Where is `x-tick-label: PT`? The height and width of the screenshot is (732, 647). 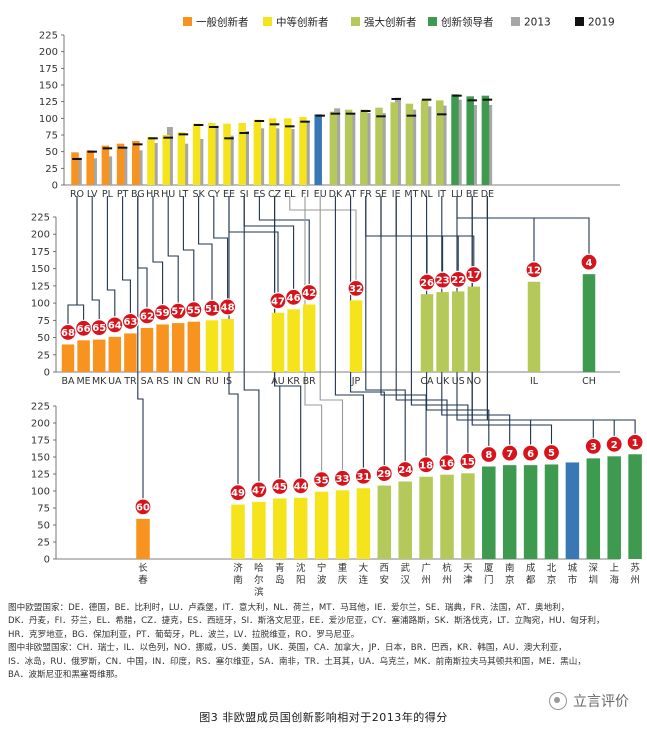
x-tick-label: PT is located at coordinates (123, 194).